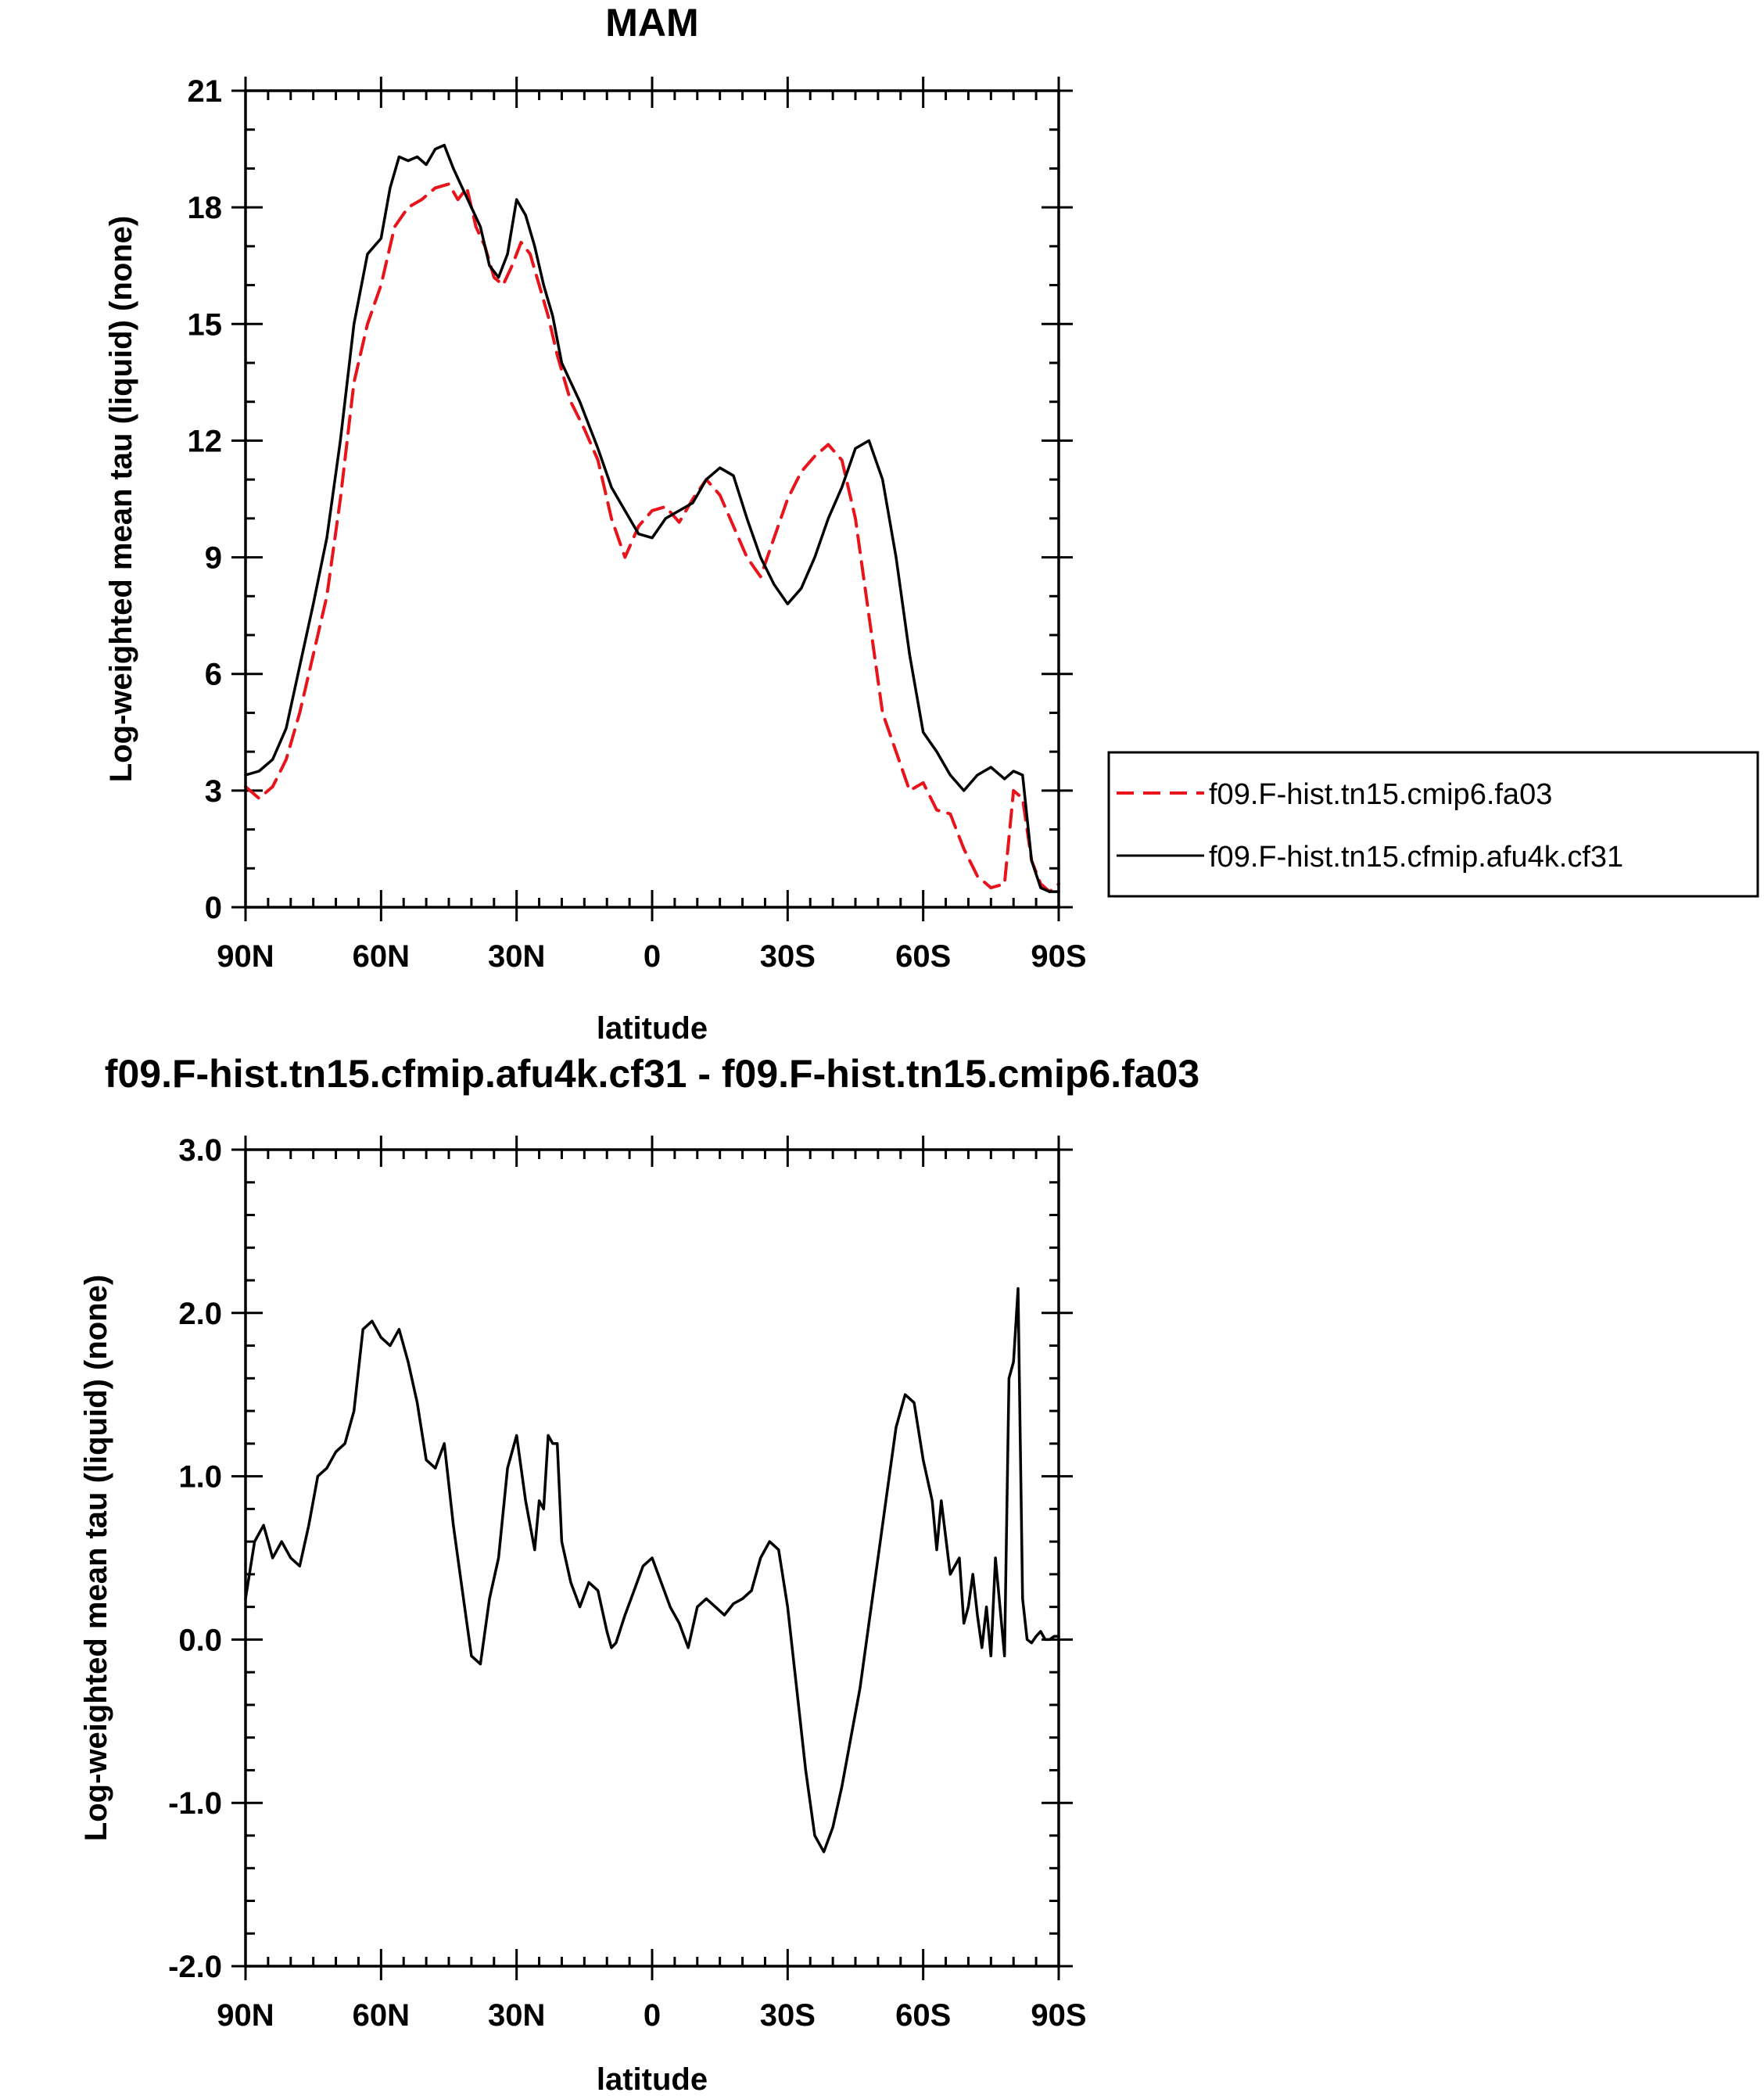  I want to click on y-tick-label: 3.0, so click(200, 1150).